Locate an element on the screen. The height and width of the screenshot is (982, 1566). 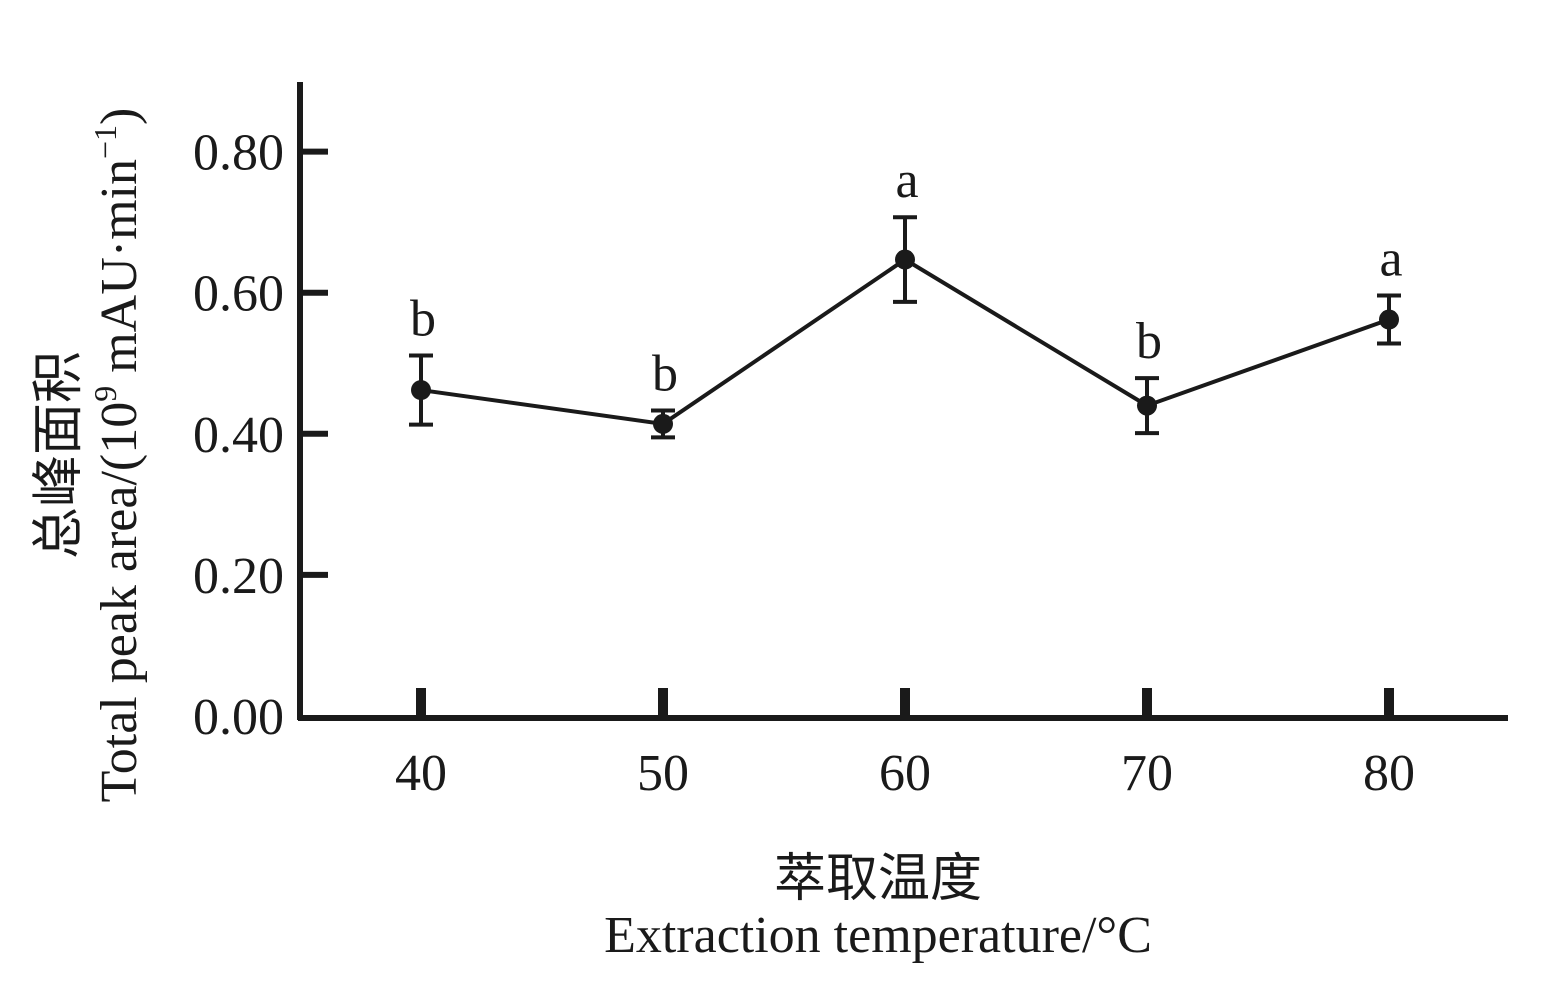
y-axis-title-en: Total peak area/(109 mAU·min−1) is located at coordinates (117, 455).